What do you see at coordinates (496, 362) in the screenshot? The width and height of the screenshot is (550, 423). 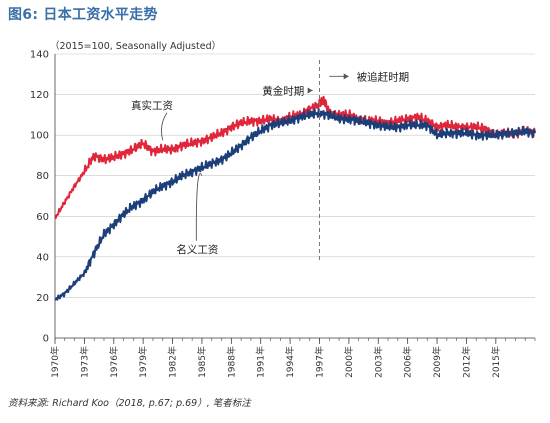 I see `x-tick-label: 2015年` at bounding box center [496, 362].